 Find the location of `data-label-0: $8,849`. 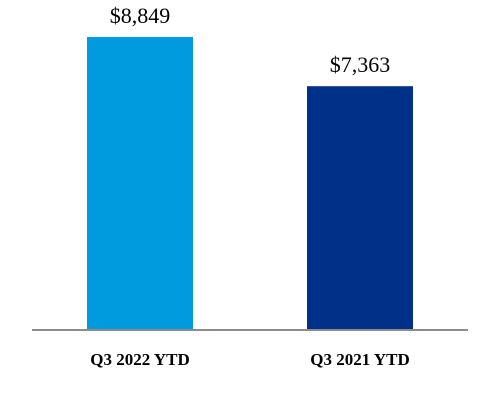

data-label-0: $8,849 is located at coordinates (140, 15).